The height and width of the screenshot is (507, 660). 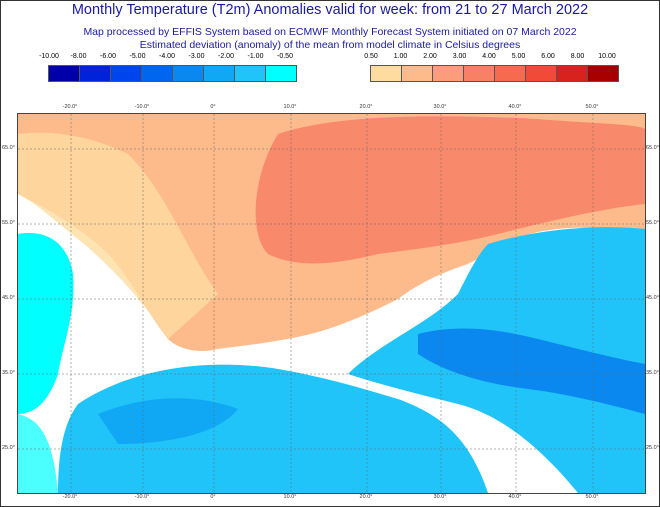 I want to click on warm-legend-label: 3.00, so click(x=459, y=56).